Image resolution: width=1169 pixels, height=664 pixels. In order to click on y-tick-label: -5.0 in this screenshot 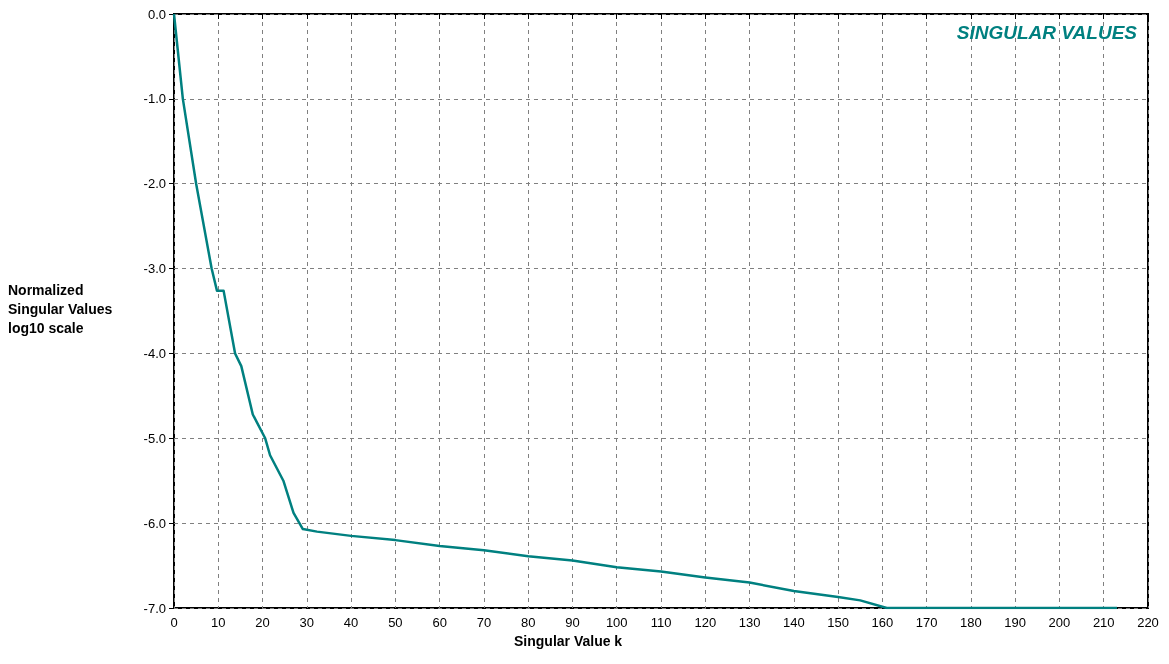, I will do `click(154, 438)`.